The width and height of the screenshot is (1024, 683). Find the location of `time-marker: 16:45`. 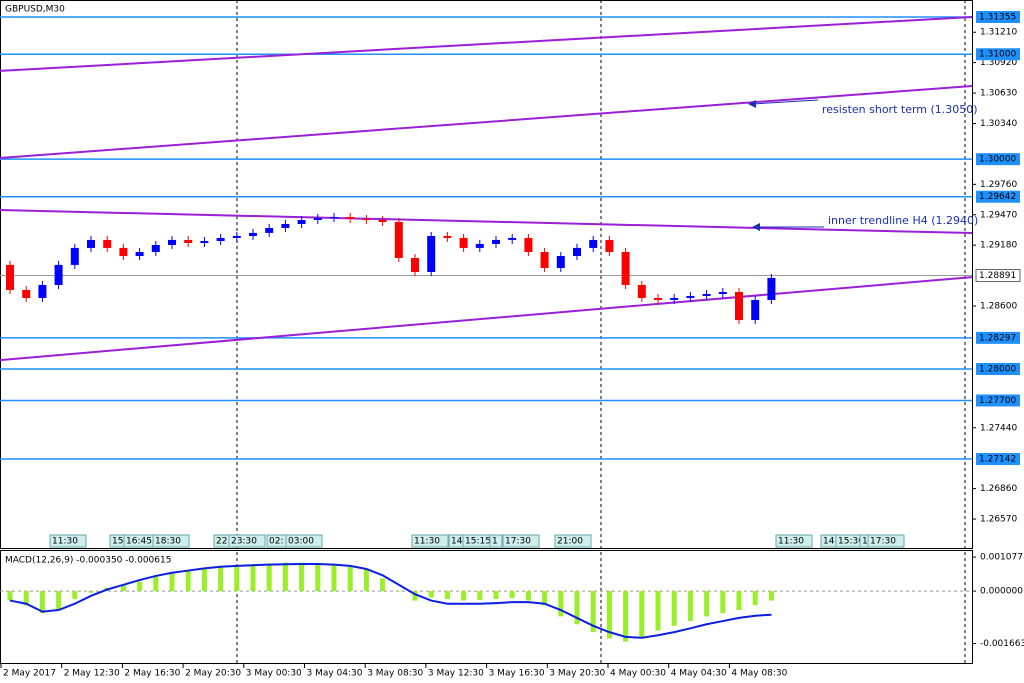

time-marker: 16:45 is located at coordinates (139, 542).